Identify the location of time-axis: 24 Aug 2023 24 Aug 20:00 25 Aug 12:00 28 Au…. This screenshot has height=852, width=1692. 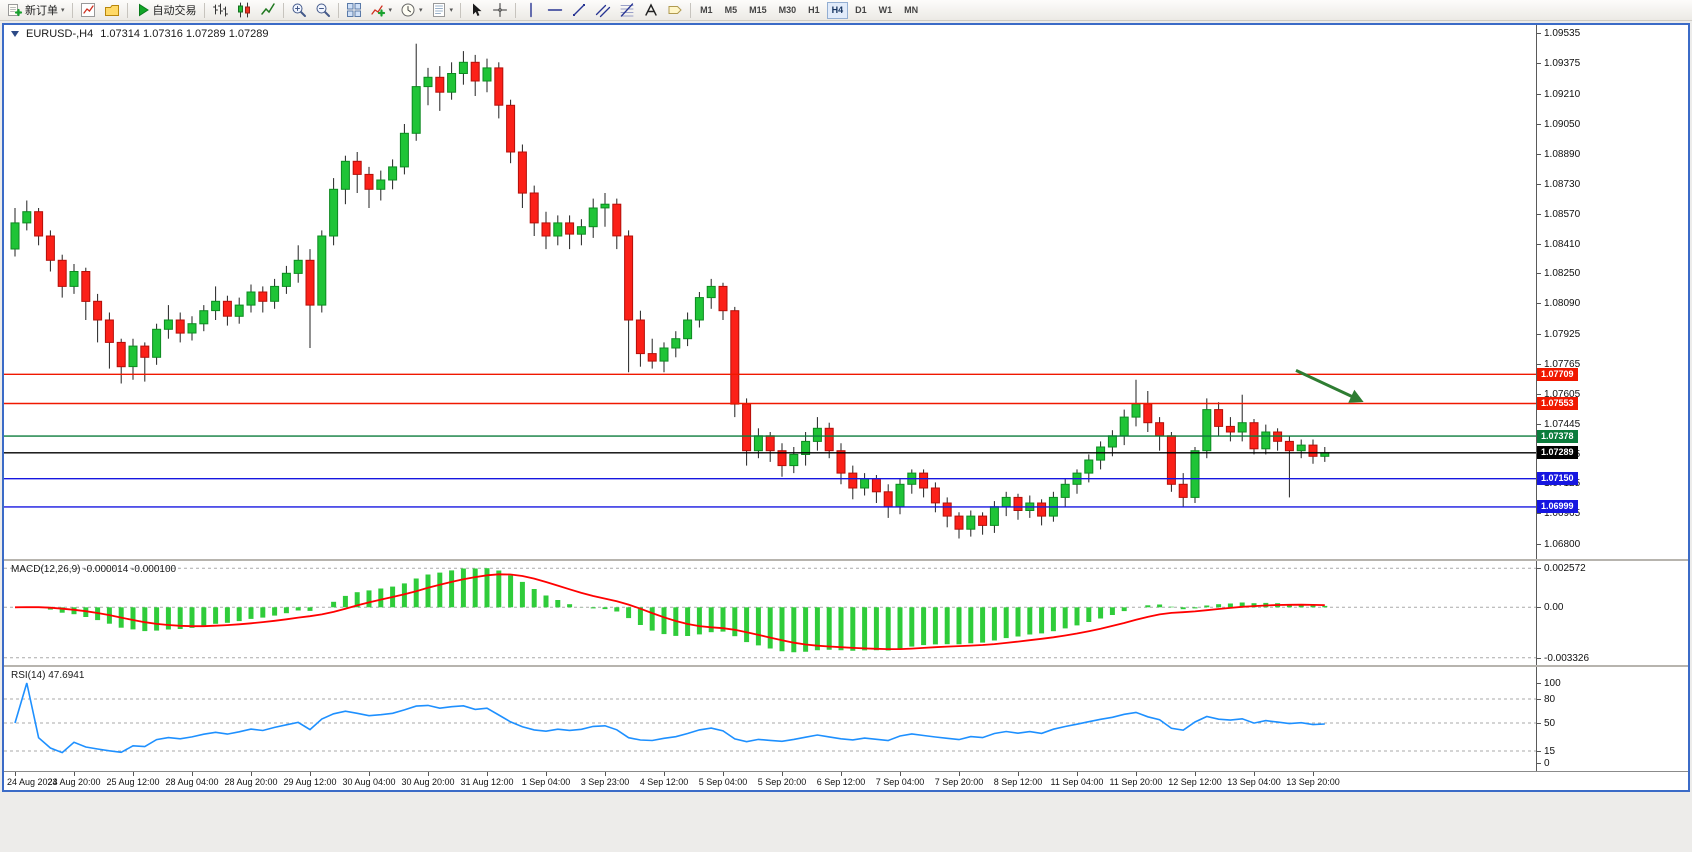
(846, 781).